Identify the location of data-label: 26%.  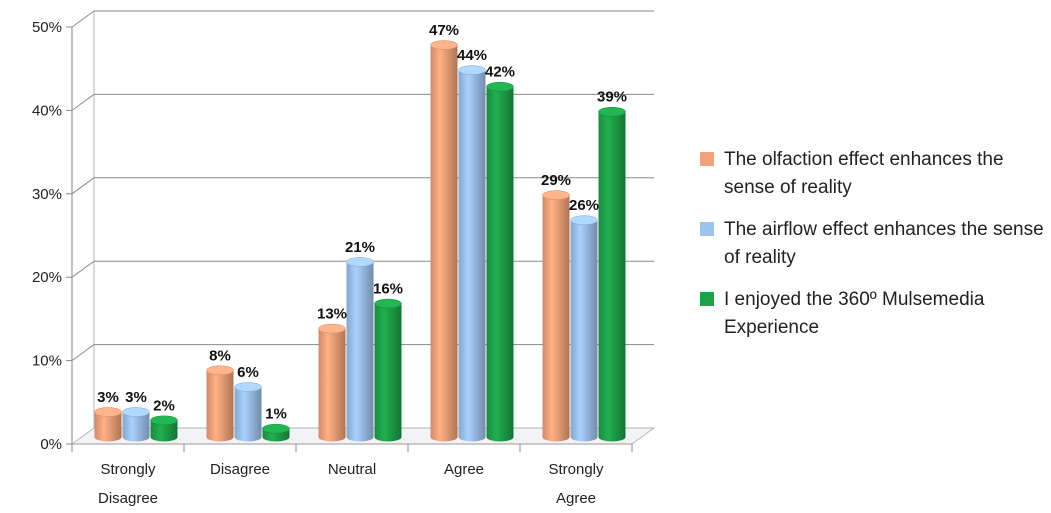
(584, 205).